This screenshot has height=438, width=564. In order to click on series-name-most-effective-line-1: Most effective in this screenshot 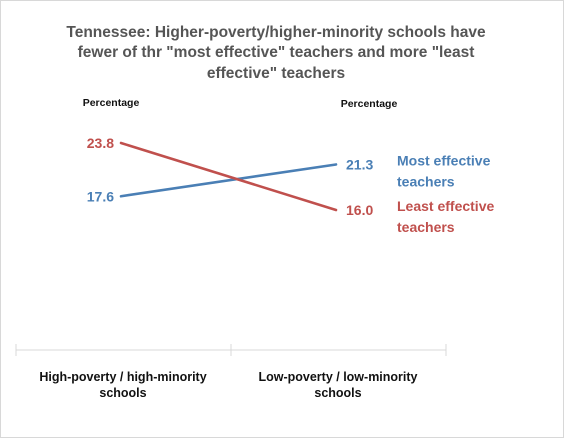, I will do `click(444, 160)`.